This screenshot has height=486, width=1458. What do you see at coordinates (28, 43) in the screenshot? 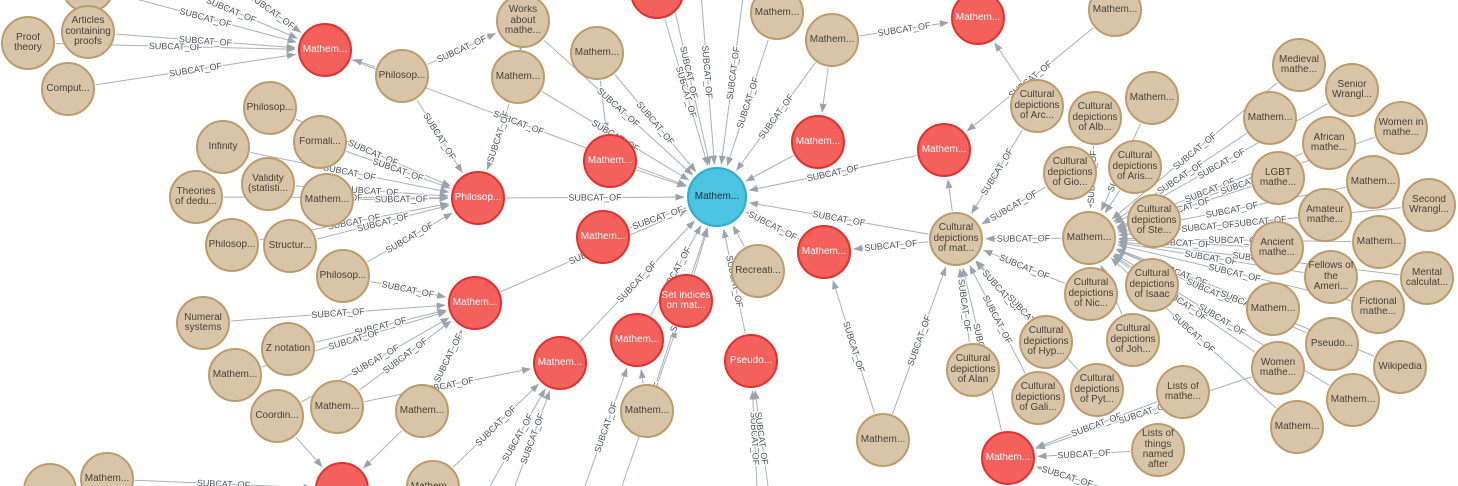
I see `graph-node: Proof theory` at bounding box center [28, 43].